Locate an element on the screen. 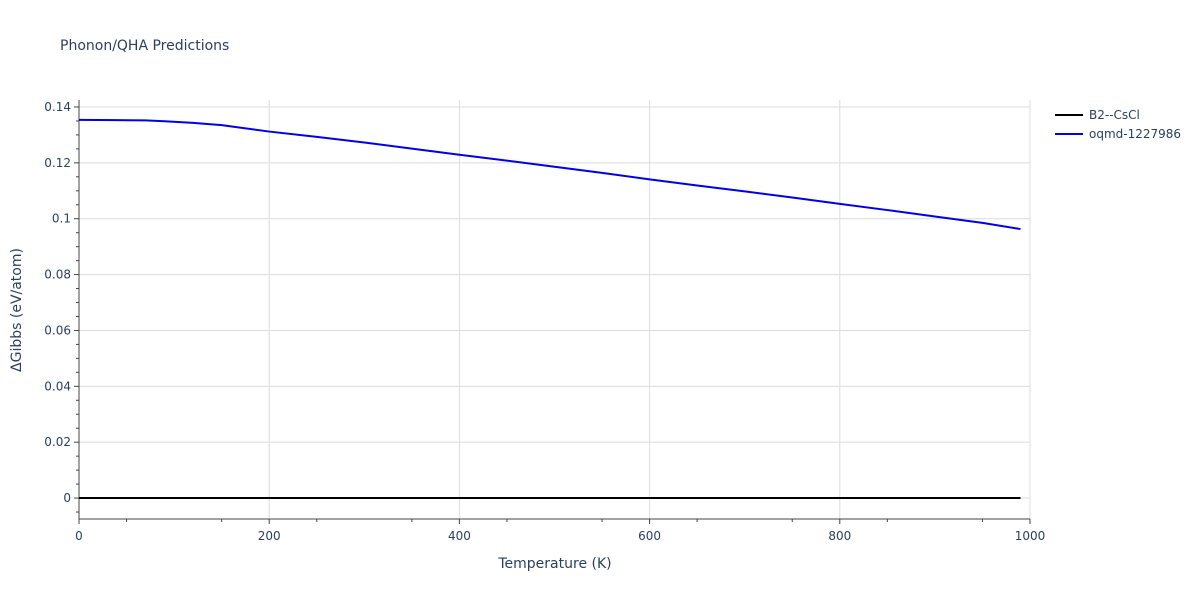 The height and width of the screenshot is (600, 1200). y-tick-label: 0.14 is located at coordinates (57, 107).